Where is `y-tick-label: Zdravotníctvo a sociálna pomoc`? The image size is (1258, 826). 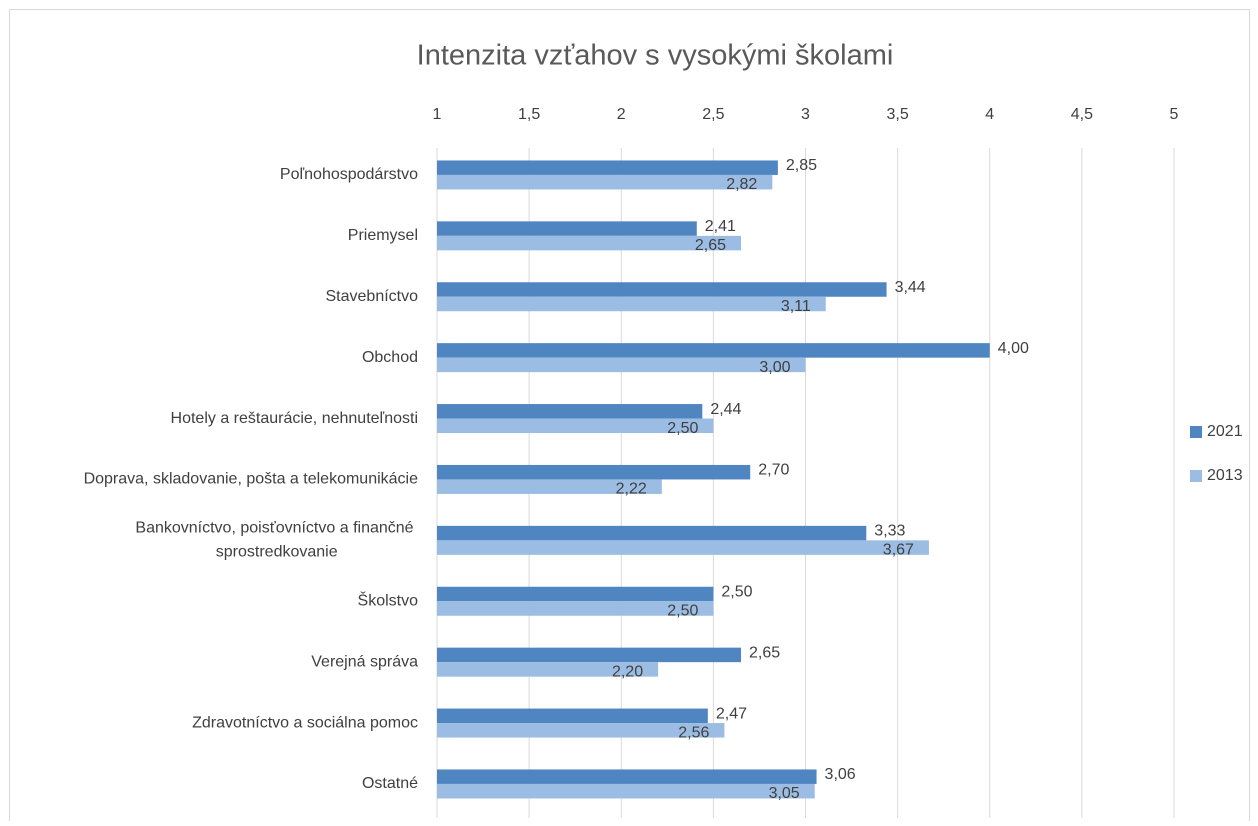
y-tick-label: Zdravotníctvo a sociálna pomoc is located at coordinates (305, 722).